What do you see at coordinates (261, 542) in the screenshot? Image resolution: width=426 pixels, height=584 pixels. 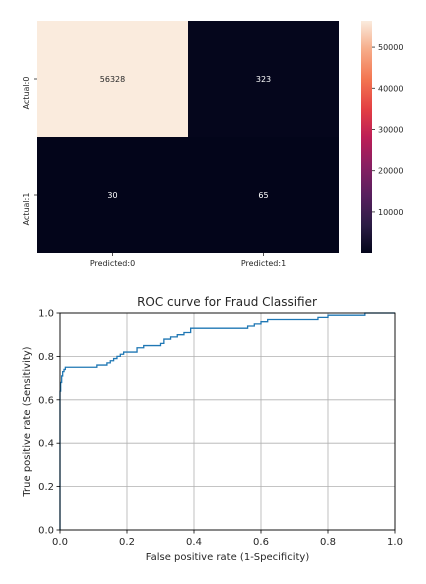 I see `x-tick-label: 0.6` at bounding box center [261, 542].